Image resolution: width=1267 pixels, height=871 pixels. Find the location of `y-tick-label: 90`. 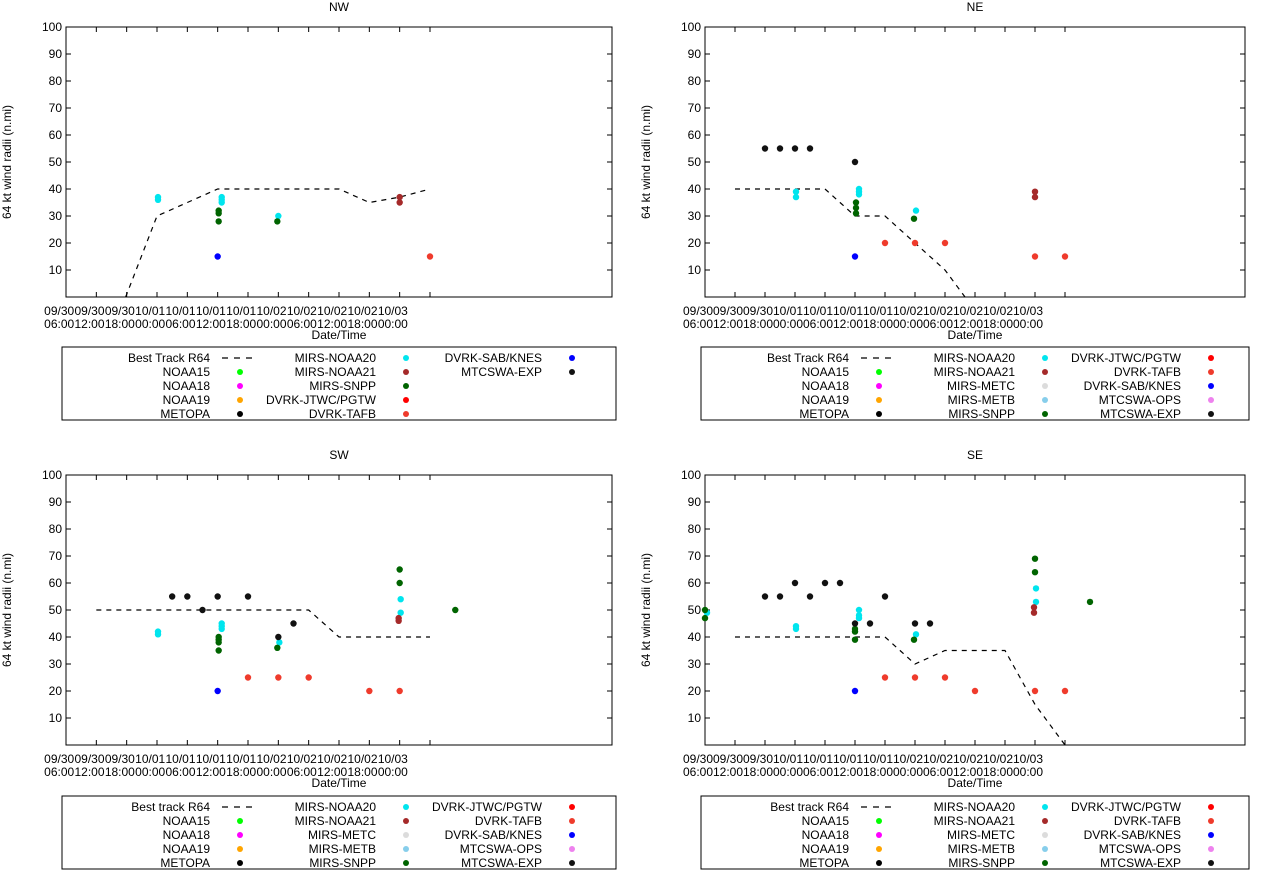

y-tick-label: 90 is located at coordinates (56, 54).